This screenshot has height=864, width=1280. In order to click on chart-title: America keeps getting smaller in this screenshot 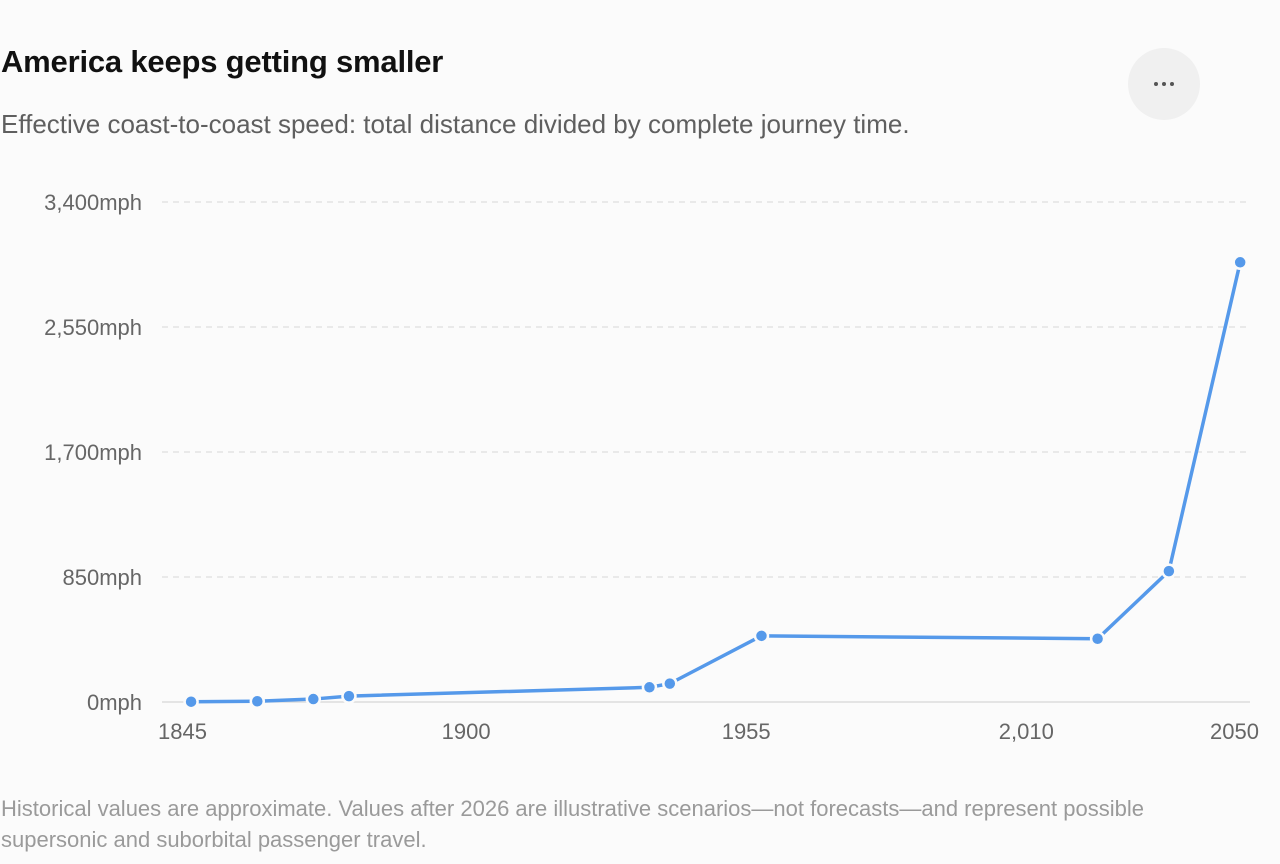, I will do `click(222, 61)`.